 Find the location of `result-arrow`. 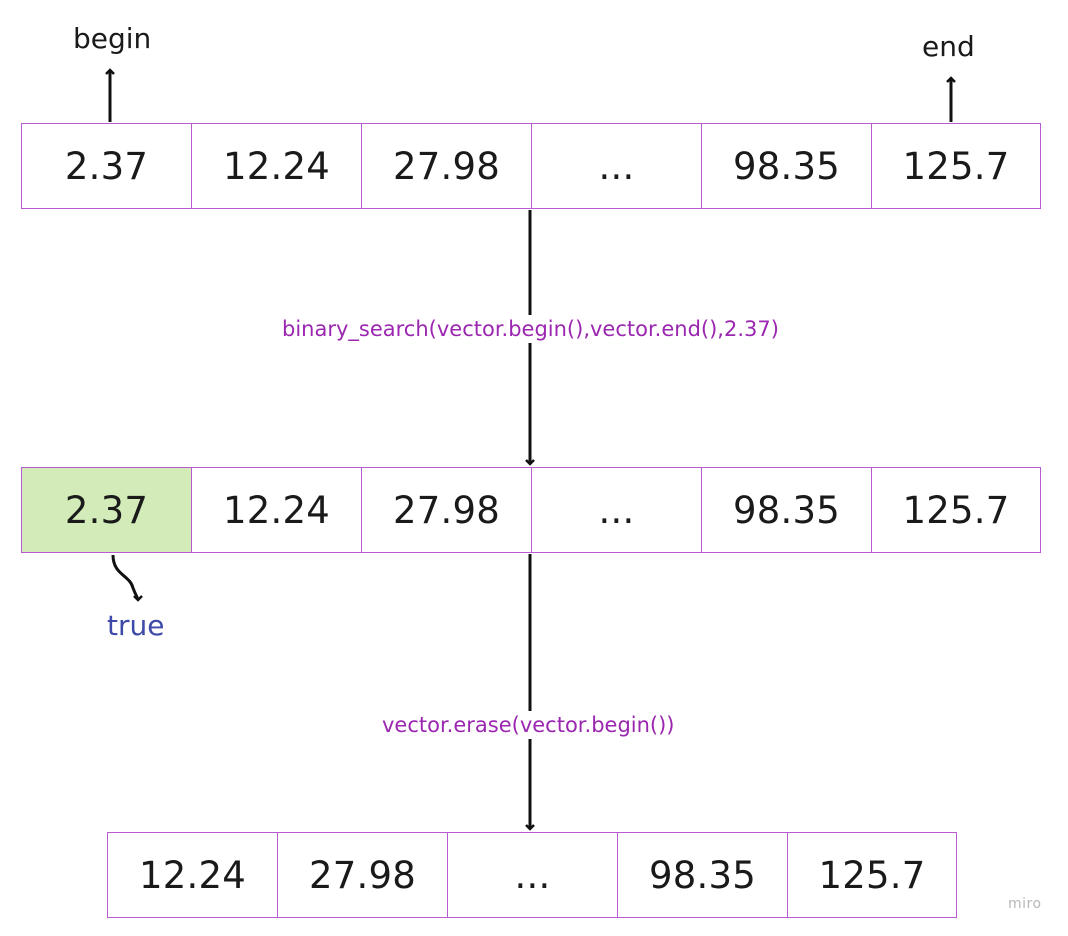

result-arrow is located at coordinates (127, 578).